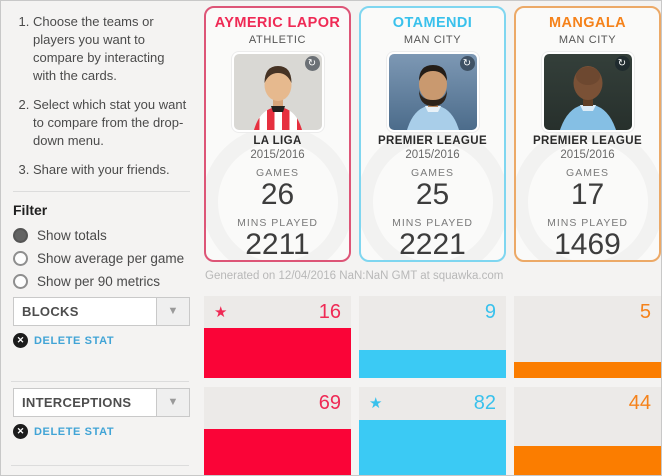  Describe the element at coordinates (432, 244) in the screenshot. I see `mins-played-value: 2221` at that location.